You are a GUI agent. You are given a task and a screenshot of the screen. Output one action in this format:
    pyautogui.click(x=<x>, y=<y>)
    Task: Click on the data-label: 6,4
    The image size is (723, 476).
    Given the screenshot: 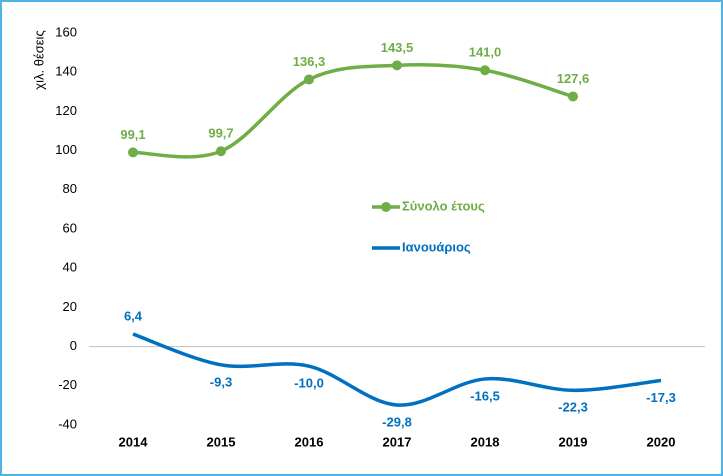 What is the action you would take?
    pyautogui.click(x=133, y=315)
    